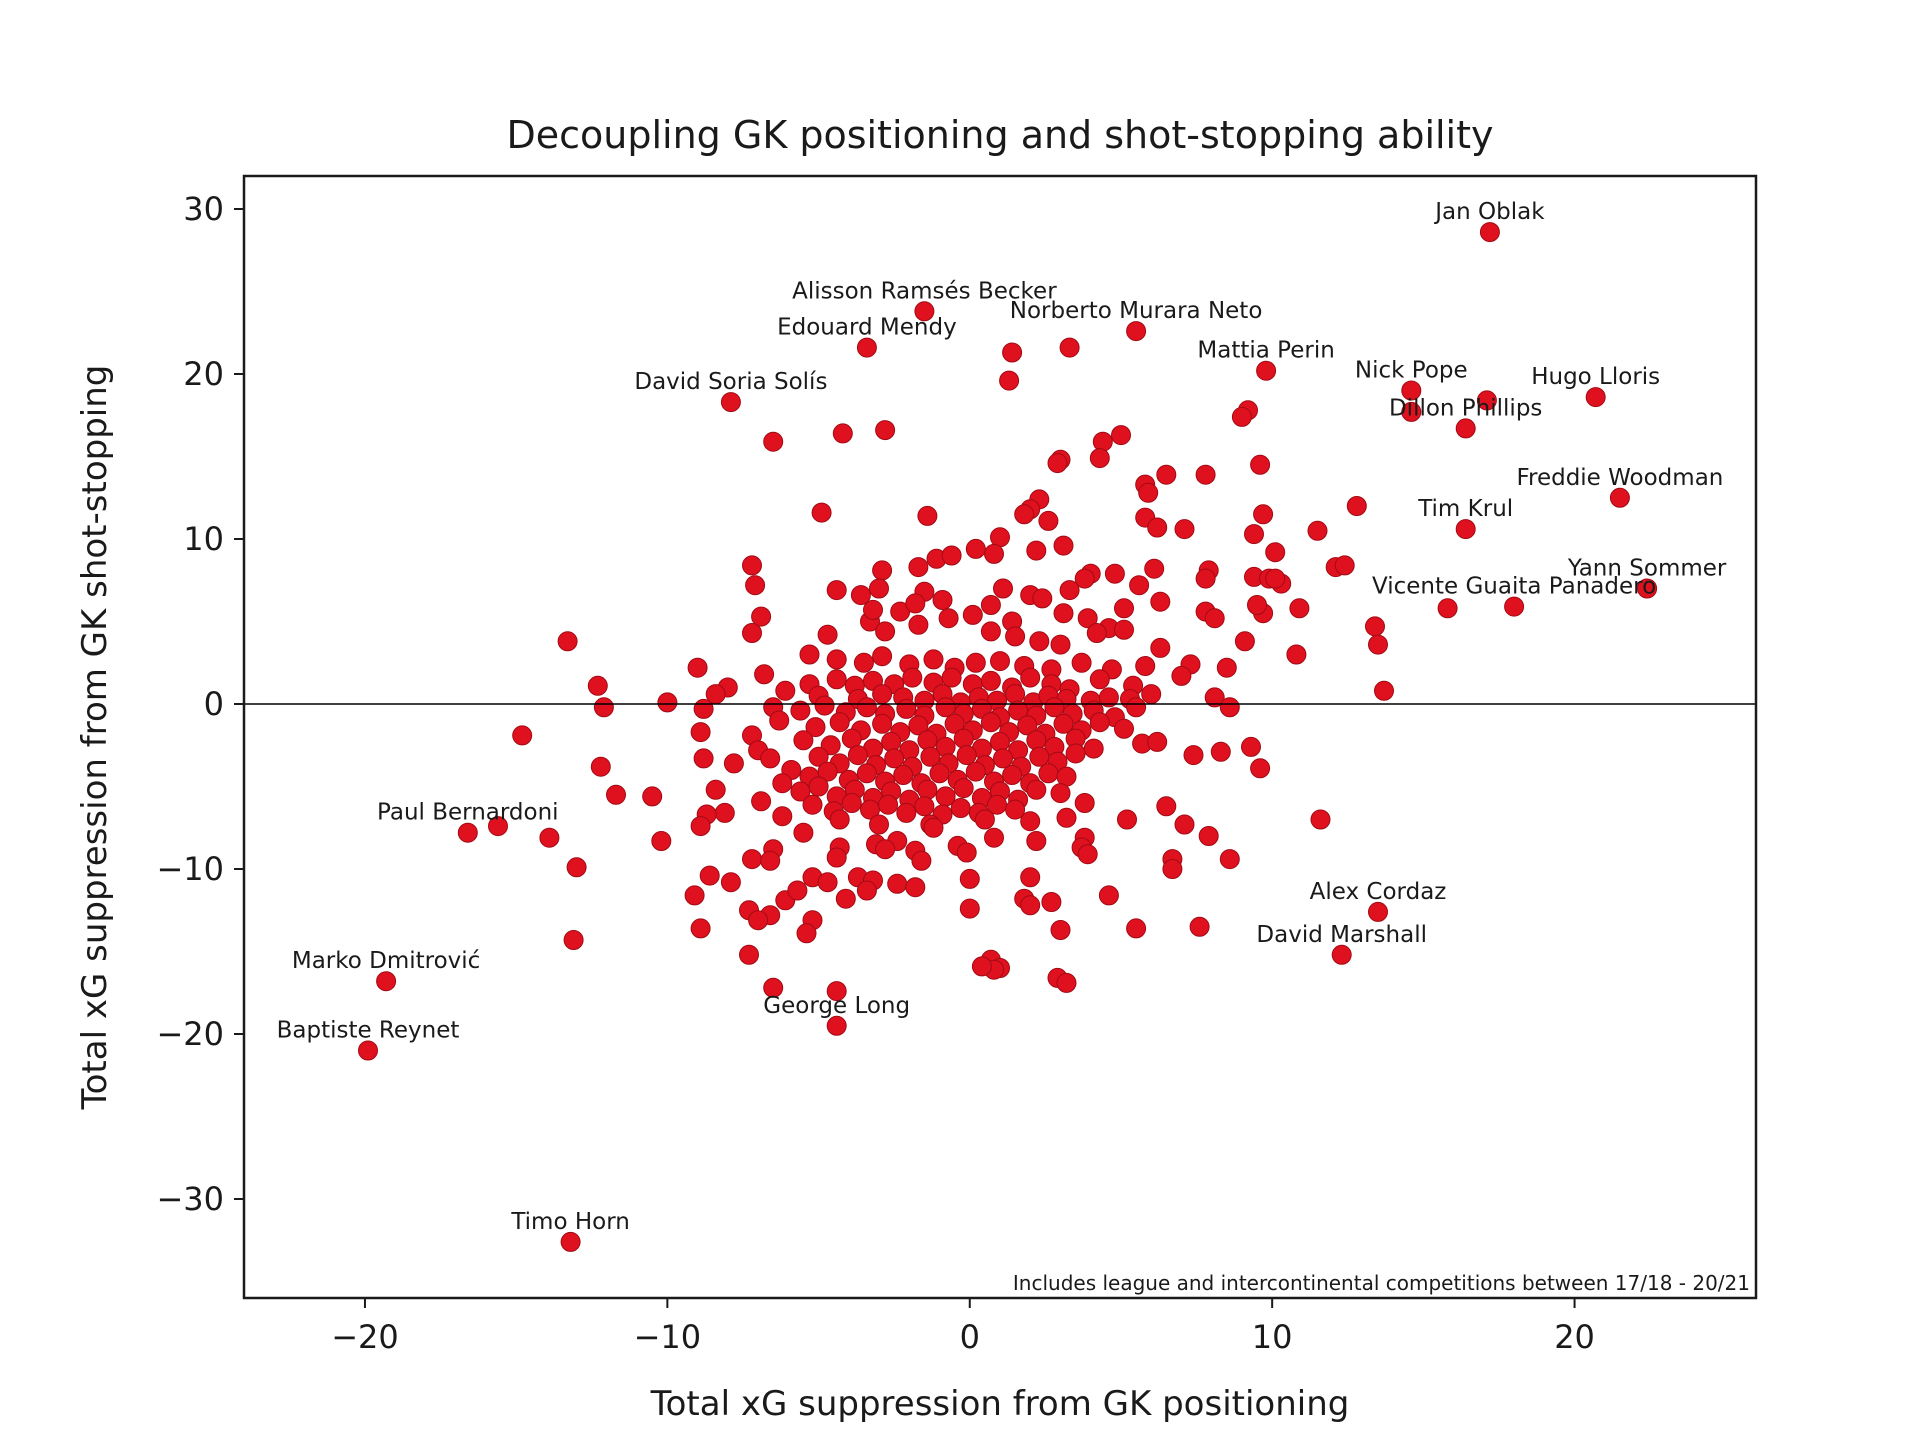 The image size is (1920, 1440). I want to click on x-tick-label: −10, so click(668, 1337).